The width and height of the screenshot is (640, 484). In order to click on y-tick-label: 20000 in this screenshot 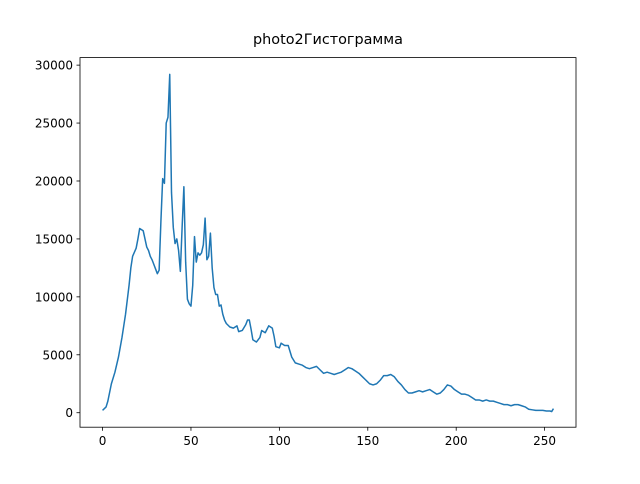, I will do `click(54, 181)`.